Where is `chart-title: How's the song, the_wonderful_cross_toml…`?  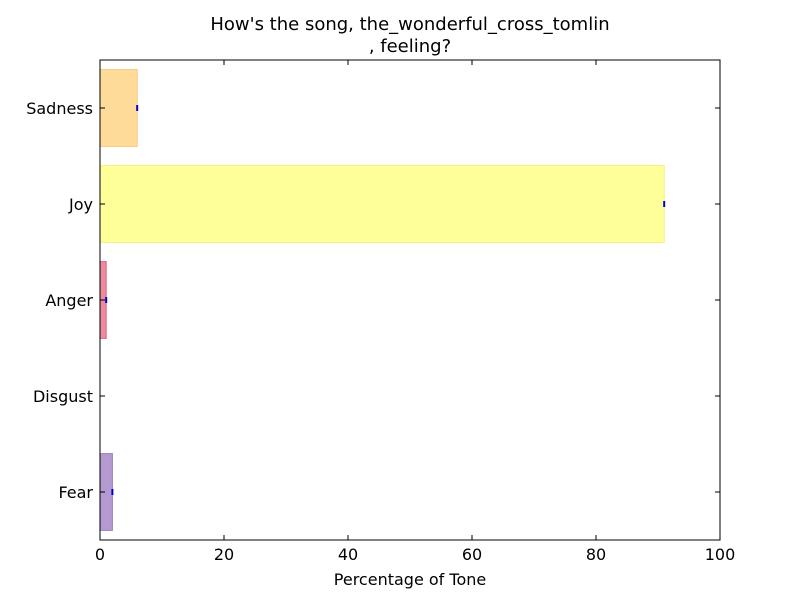
chart-title: How's the song, the_wonderful_cross_toml… is located at coordinates (409, 35).